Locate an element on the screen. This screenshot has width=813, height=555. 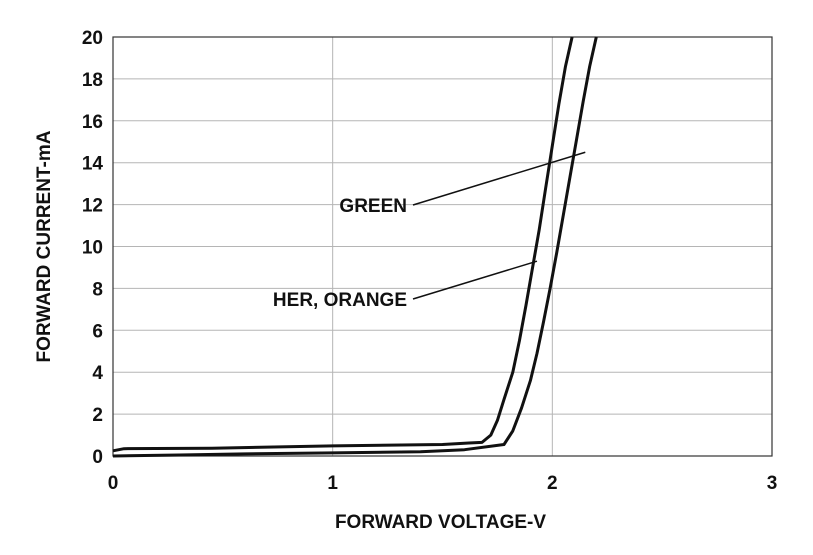
y-tick-label: 12 is located at coordinates (92, 206).